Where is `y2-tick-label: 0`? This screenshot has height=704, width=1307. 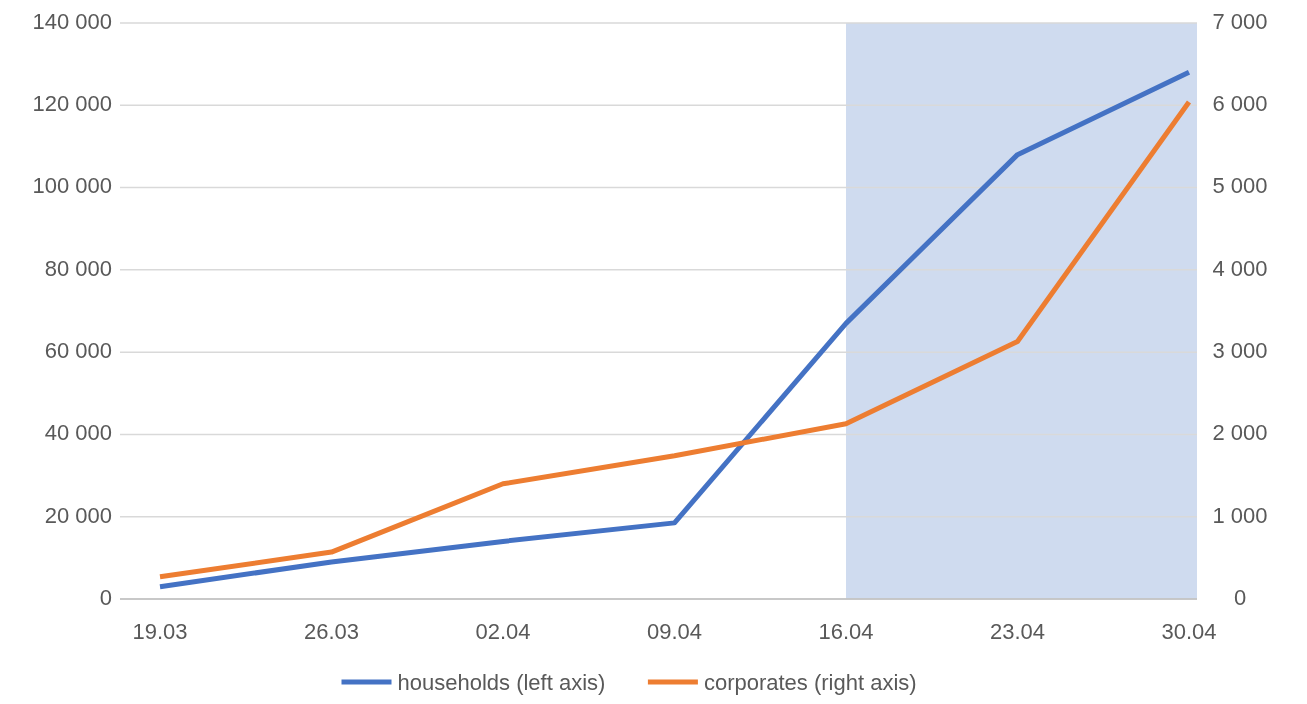 y2-tick-label: 0 is located at coordinates (1240, 597).